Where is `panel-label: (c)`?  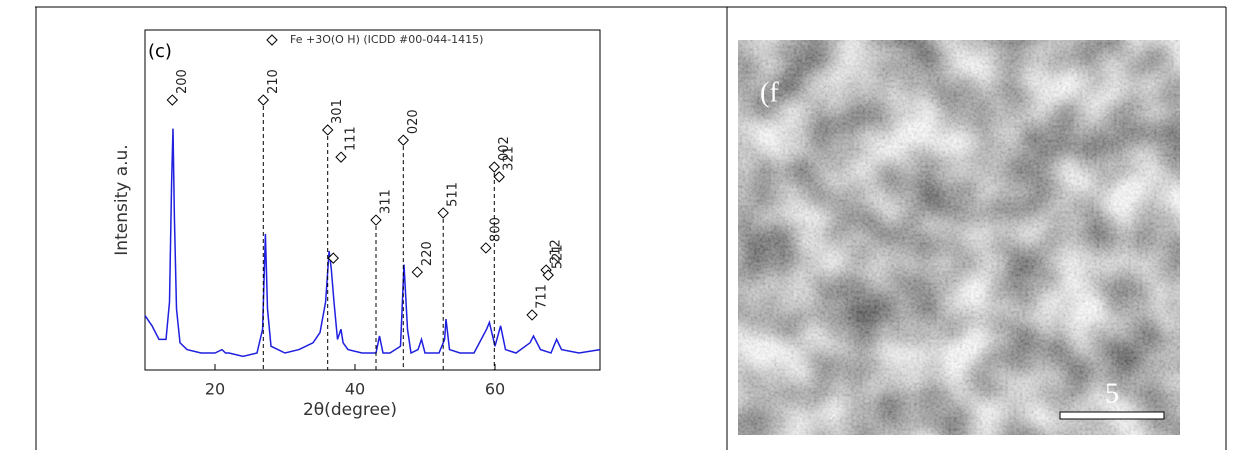 panel-label: (c) is located at coordinates (160, 51).